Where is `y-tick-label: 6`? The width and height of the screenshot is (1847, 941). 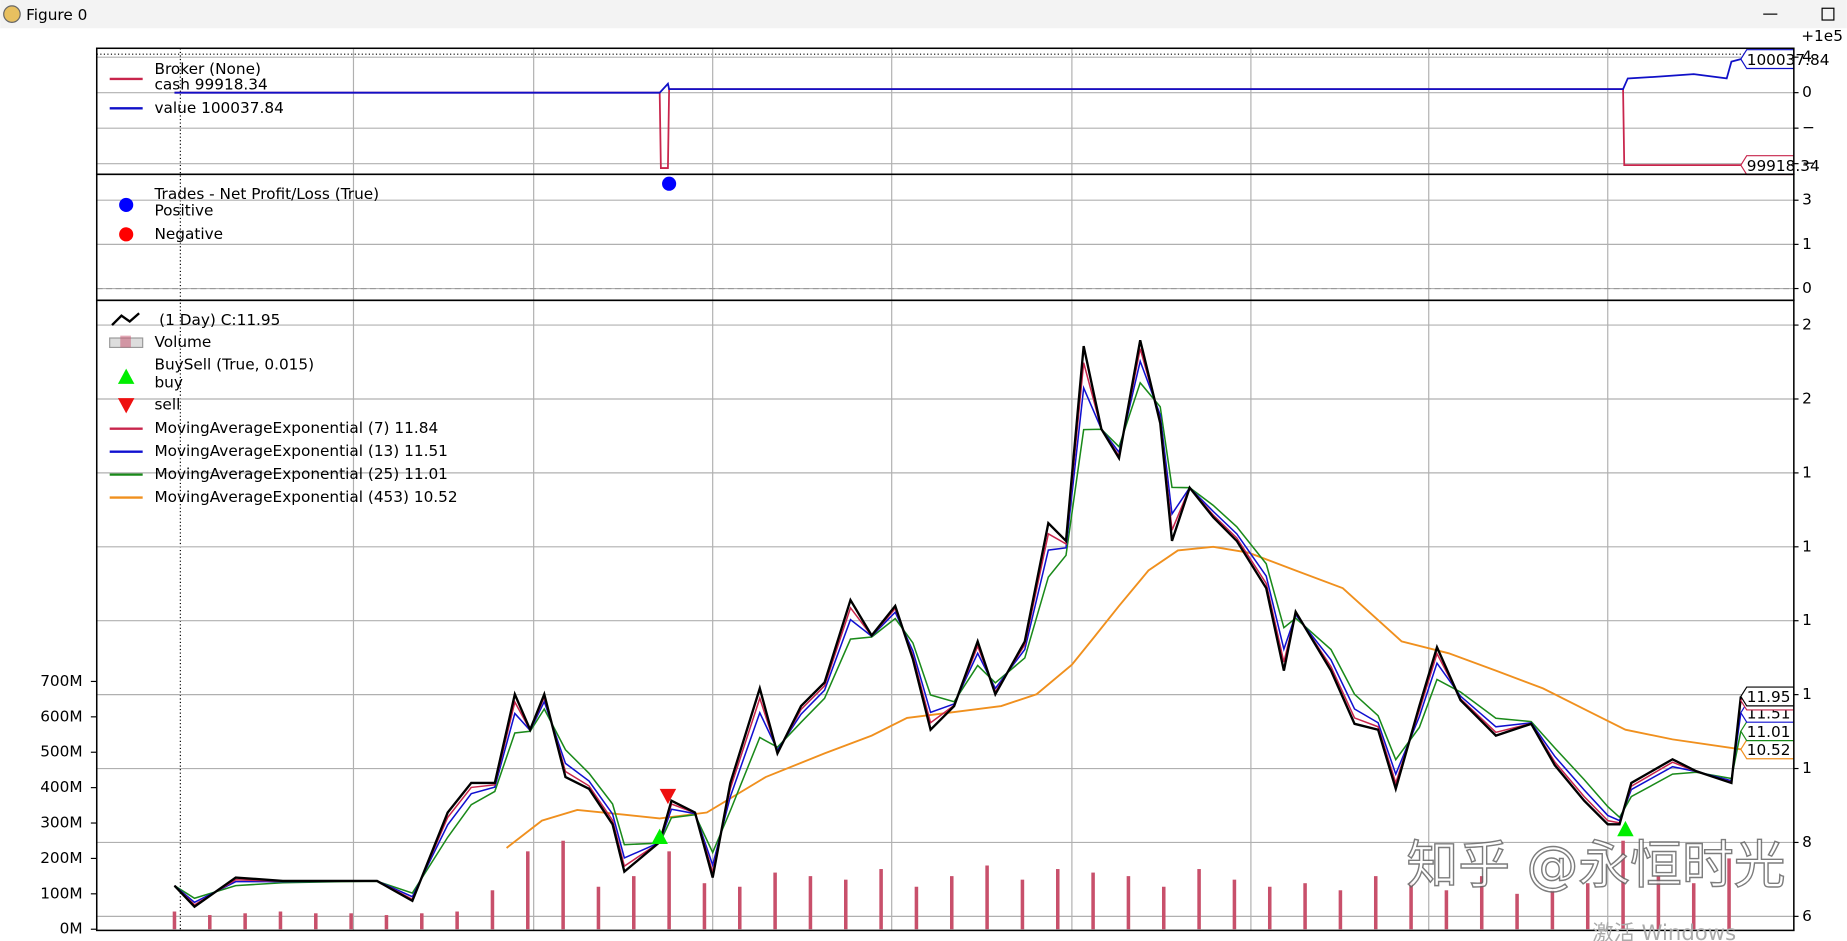 y-tick-label: 6 is located at coordinates (1807, 916).